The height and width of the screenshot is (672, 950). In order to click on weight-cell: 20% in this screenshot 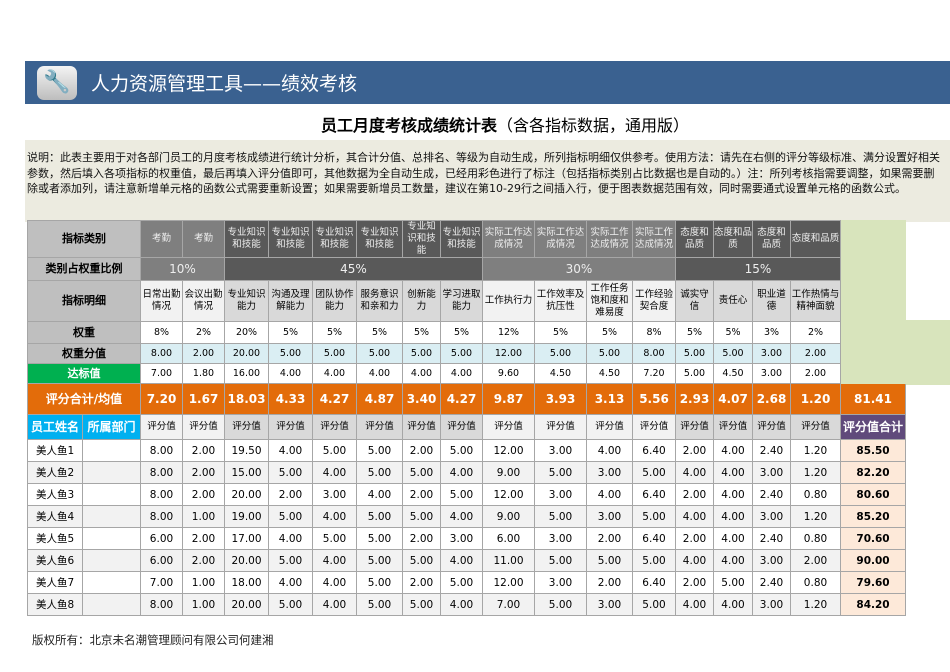, I will do `click(246, 332)`.